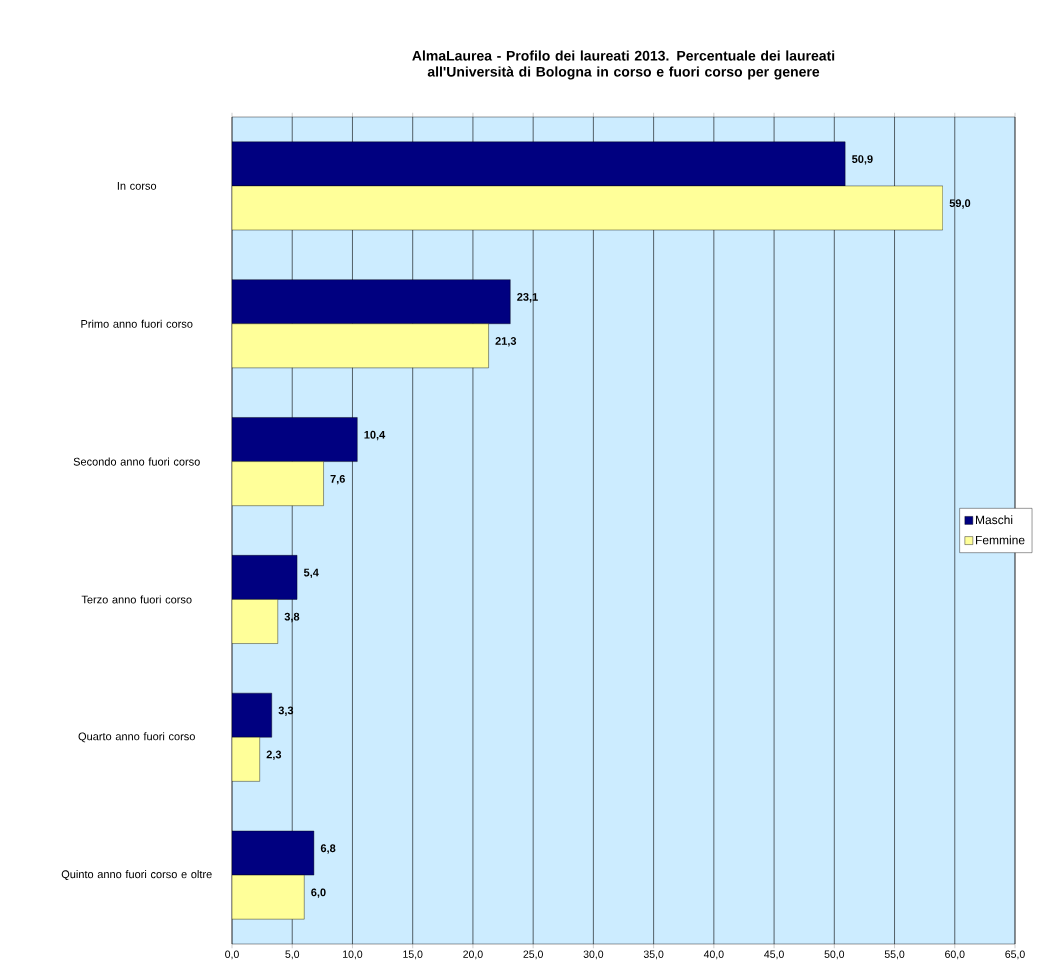 The height and width of the screenshot is (972, 1043). Describe the element at coordinates (353, 955) in the screenshot. I see `x-tick-label: 10,0` at that location.